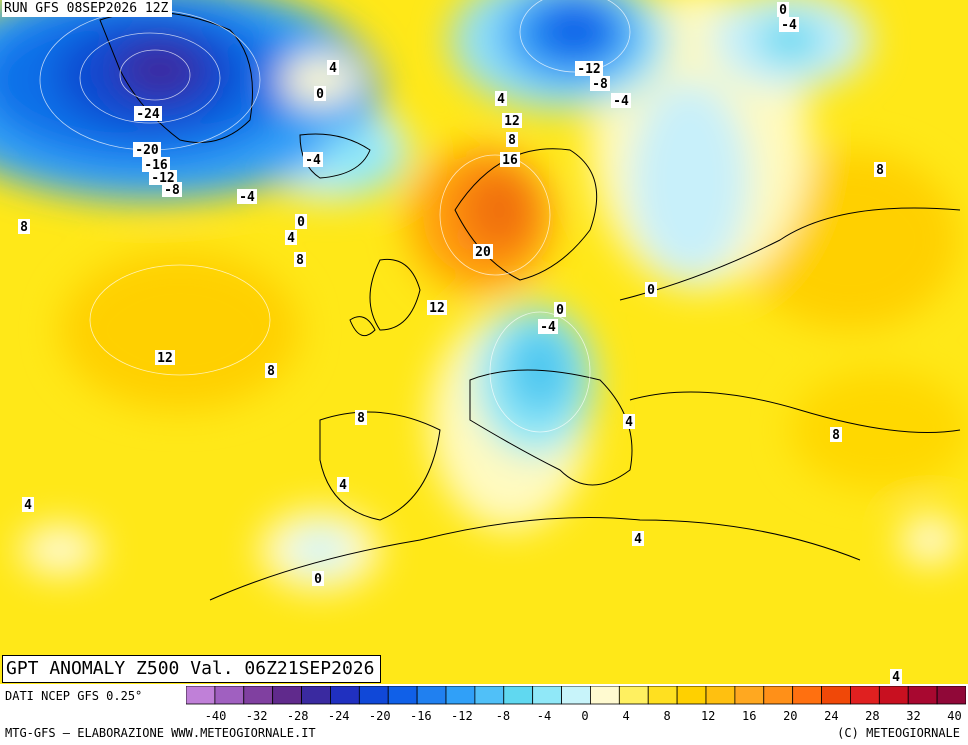 This screenshot has height=745, width=968. I want to click on contour-label: -20, so click(147, 150).